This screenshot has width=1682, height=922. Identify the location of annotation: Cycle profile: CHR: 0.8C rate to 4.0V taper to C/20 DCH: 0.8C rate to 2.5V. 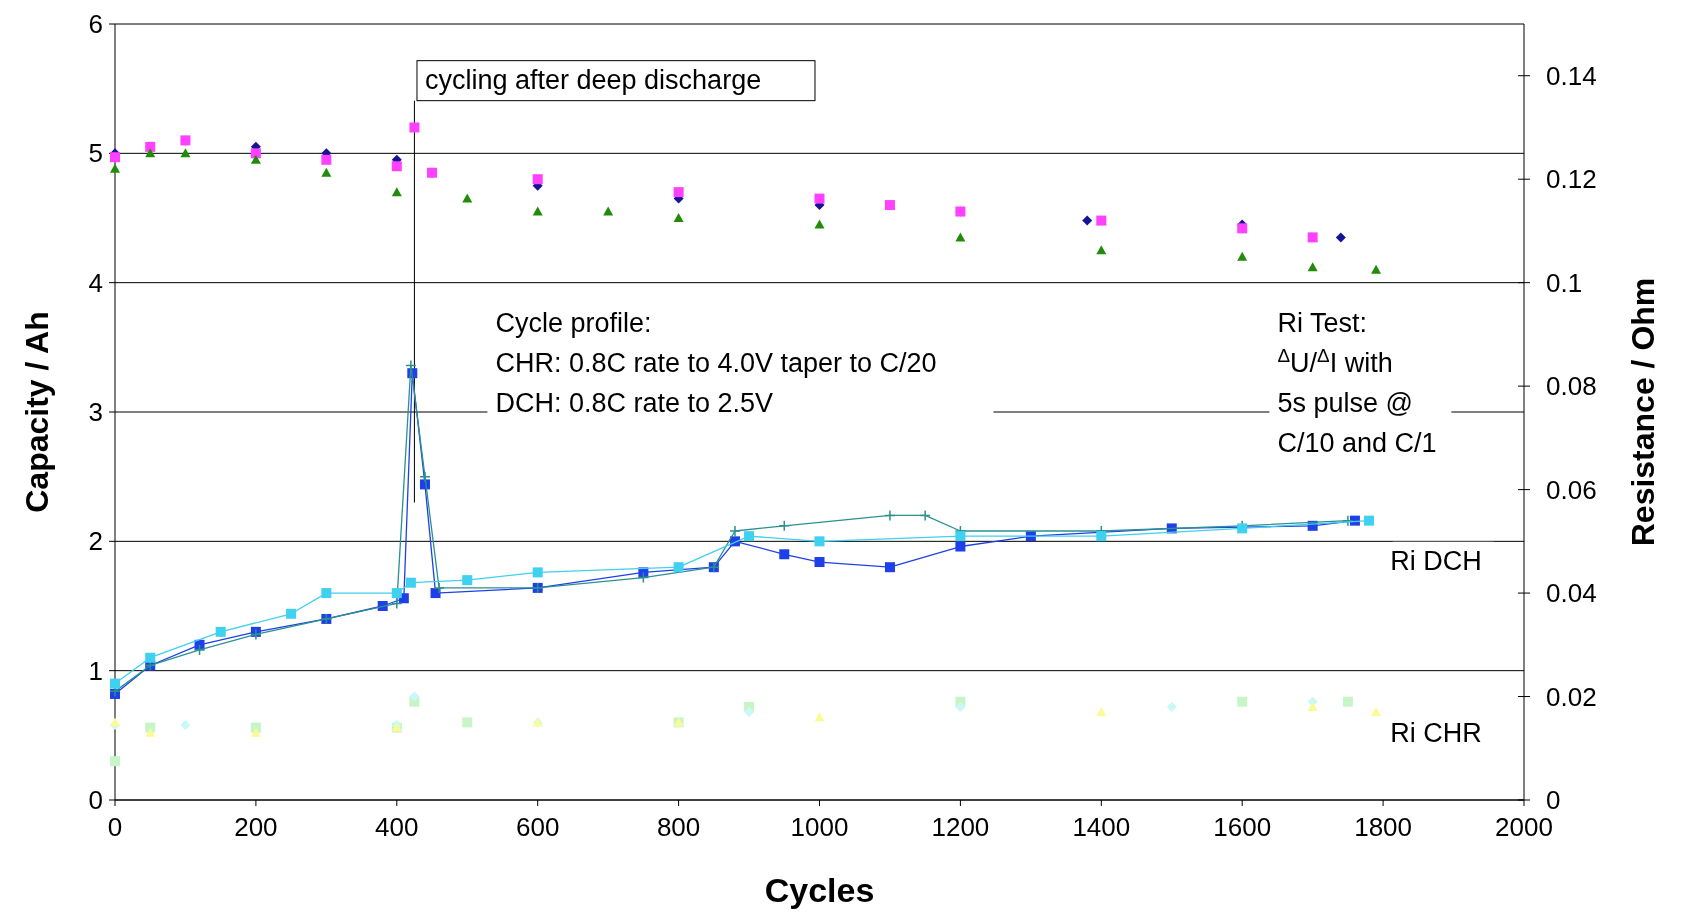
(716, 362).